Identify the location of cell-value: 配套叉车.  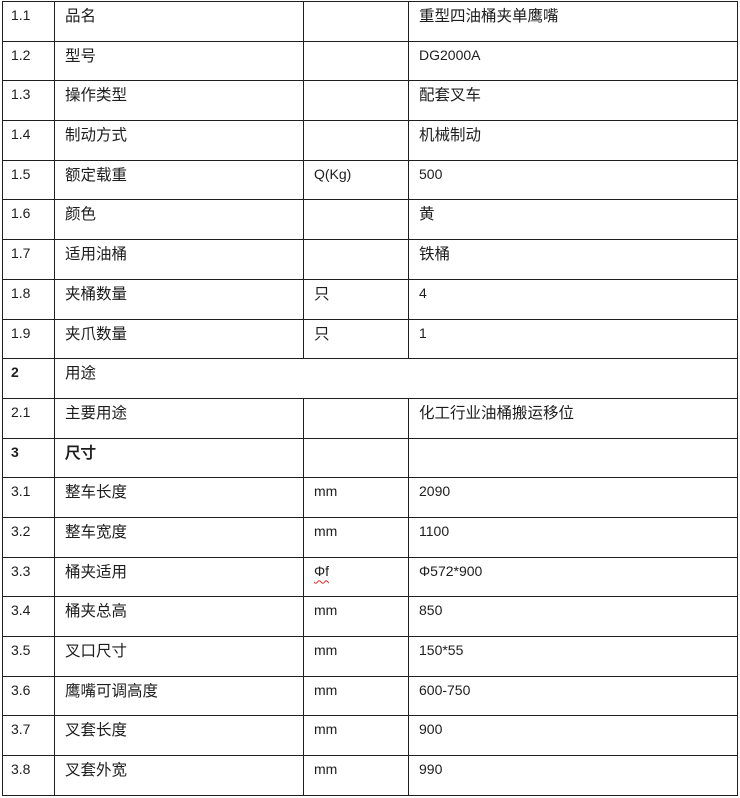
(573, 101).